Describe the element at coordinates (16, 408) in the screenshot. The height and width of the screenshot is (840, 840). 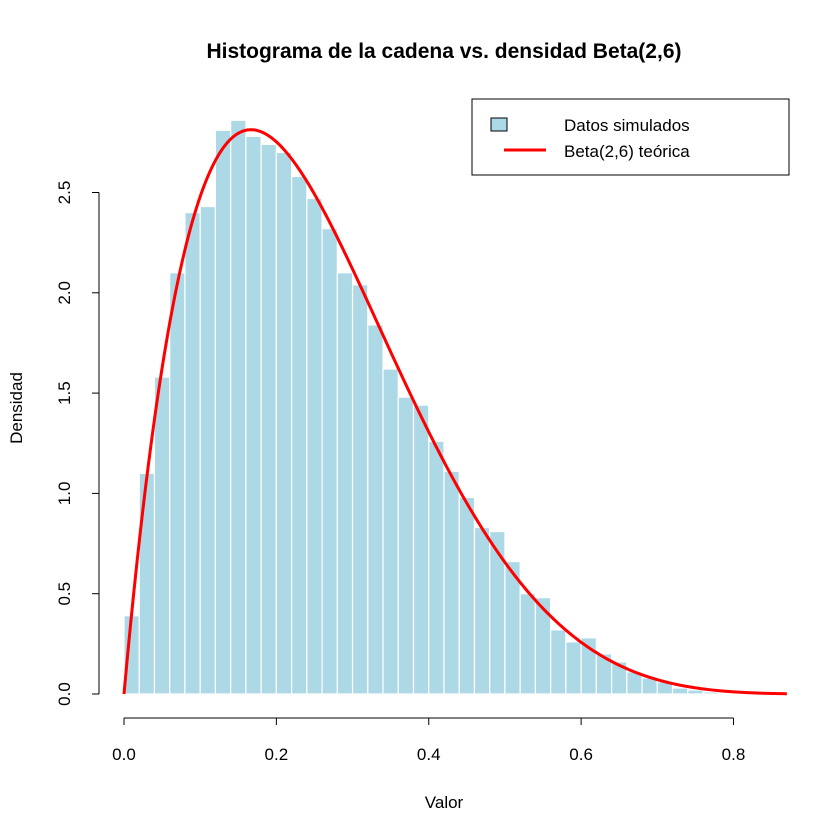
I see `y-axis-title: Densidad` at that location.